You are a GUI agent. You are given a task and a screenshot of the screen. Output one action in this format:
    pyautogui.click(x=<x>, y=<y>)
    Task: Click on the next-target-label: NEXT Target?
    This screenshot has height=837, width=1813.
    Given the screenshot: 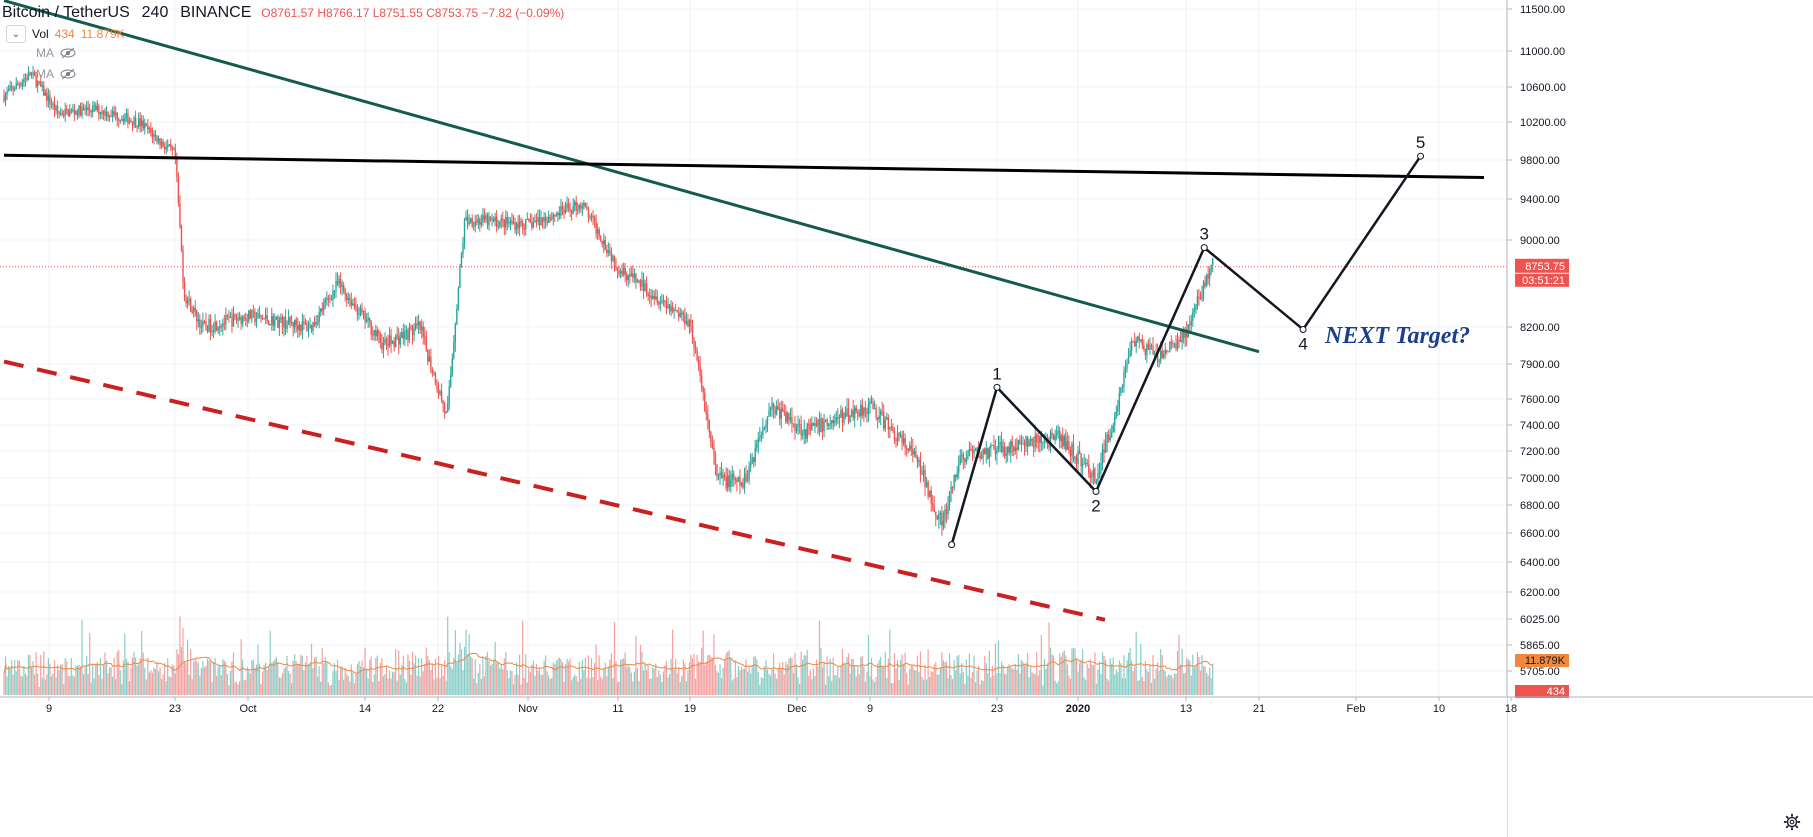 What is the action you would take?
    pyautogui.click(x=1397, y=336)
    